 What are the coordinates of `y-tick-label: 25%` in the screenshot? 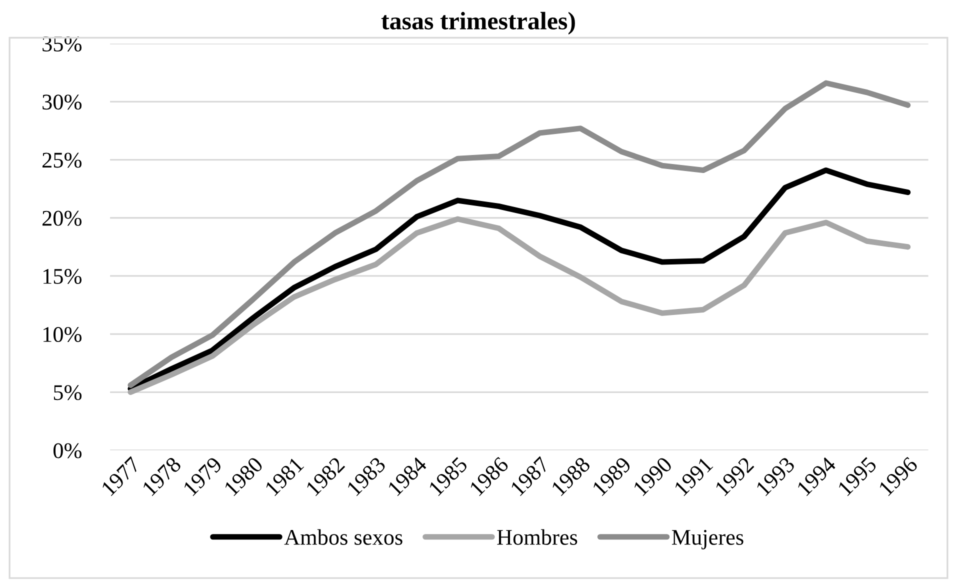 It's located at (62, 160).